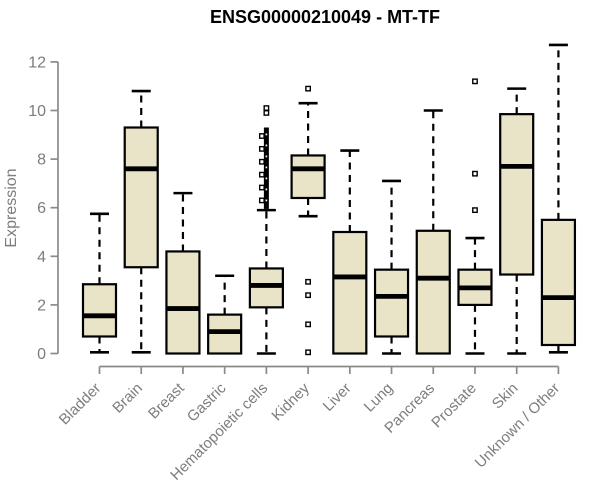 This screenshot has height=500, width=600. What do you see at coordinates (225, 334) in the screenshot?
I see `box-gastric` at bounding box center [225, 334].